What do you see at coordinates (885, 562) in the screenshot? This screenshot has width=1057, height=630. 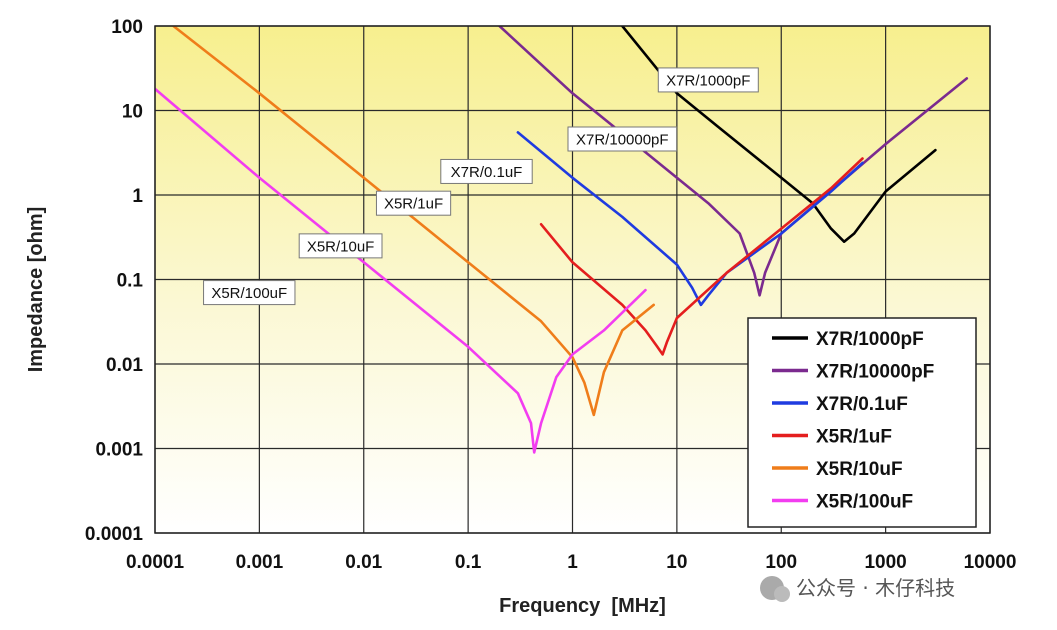 I see `x-tick-label: 1000` at bounding box center [885, 562].